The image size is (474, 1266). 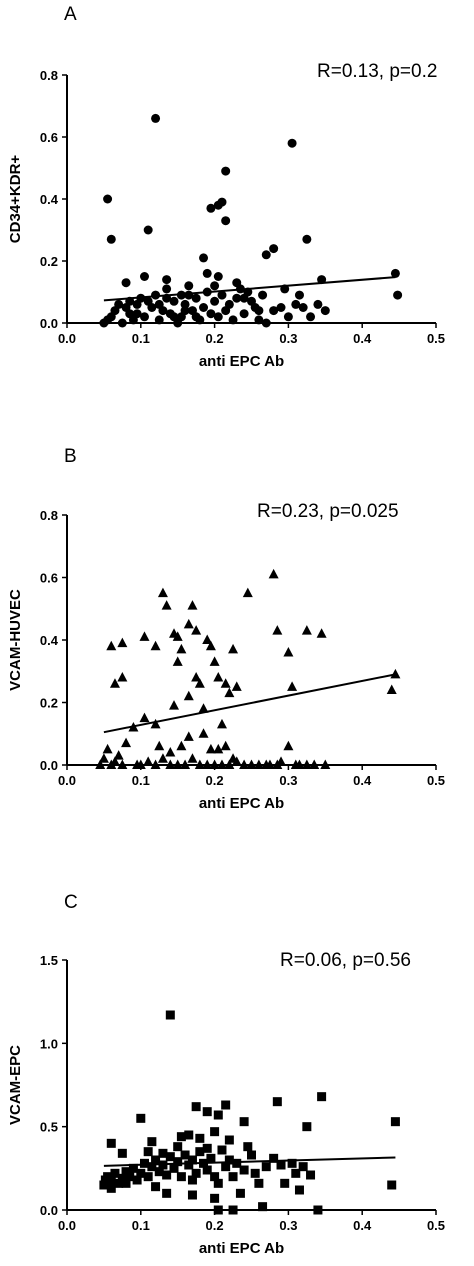 I want to click on x-tick-label: 0.2, so click(x=215, y=338).